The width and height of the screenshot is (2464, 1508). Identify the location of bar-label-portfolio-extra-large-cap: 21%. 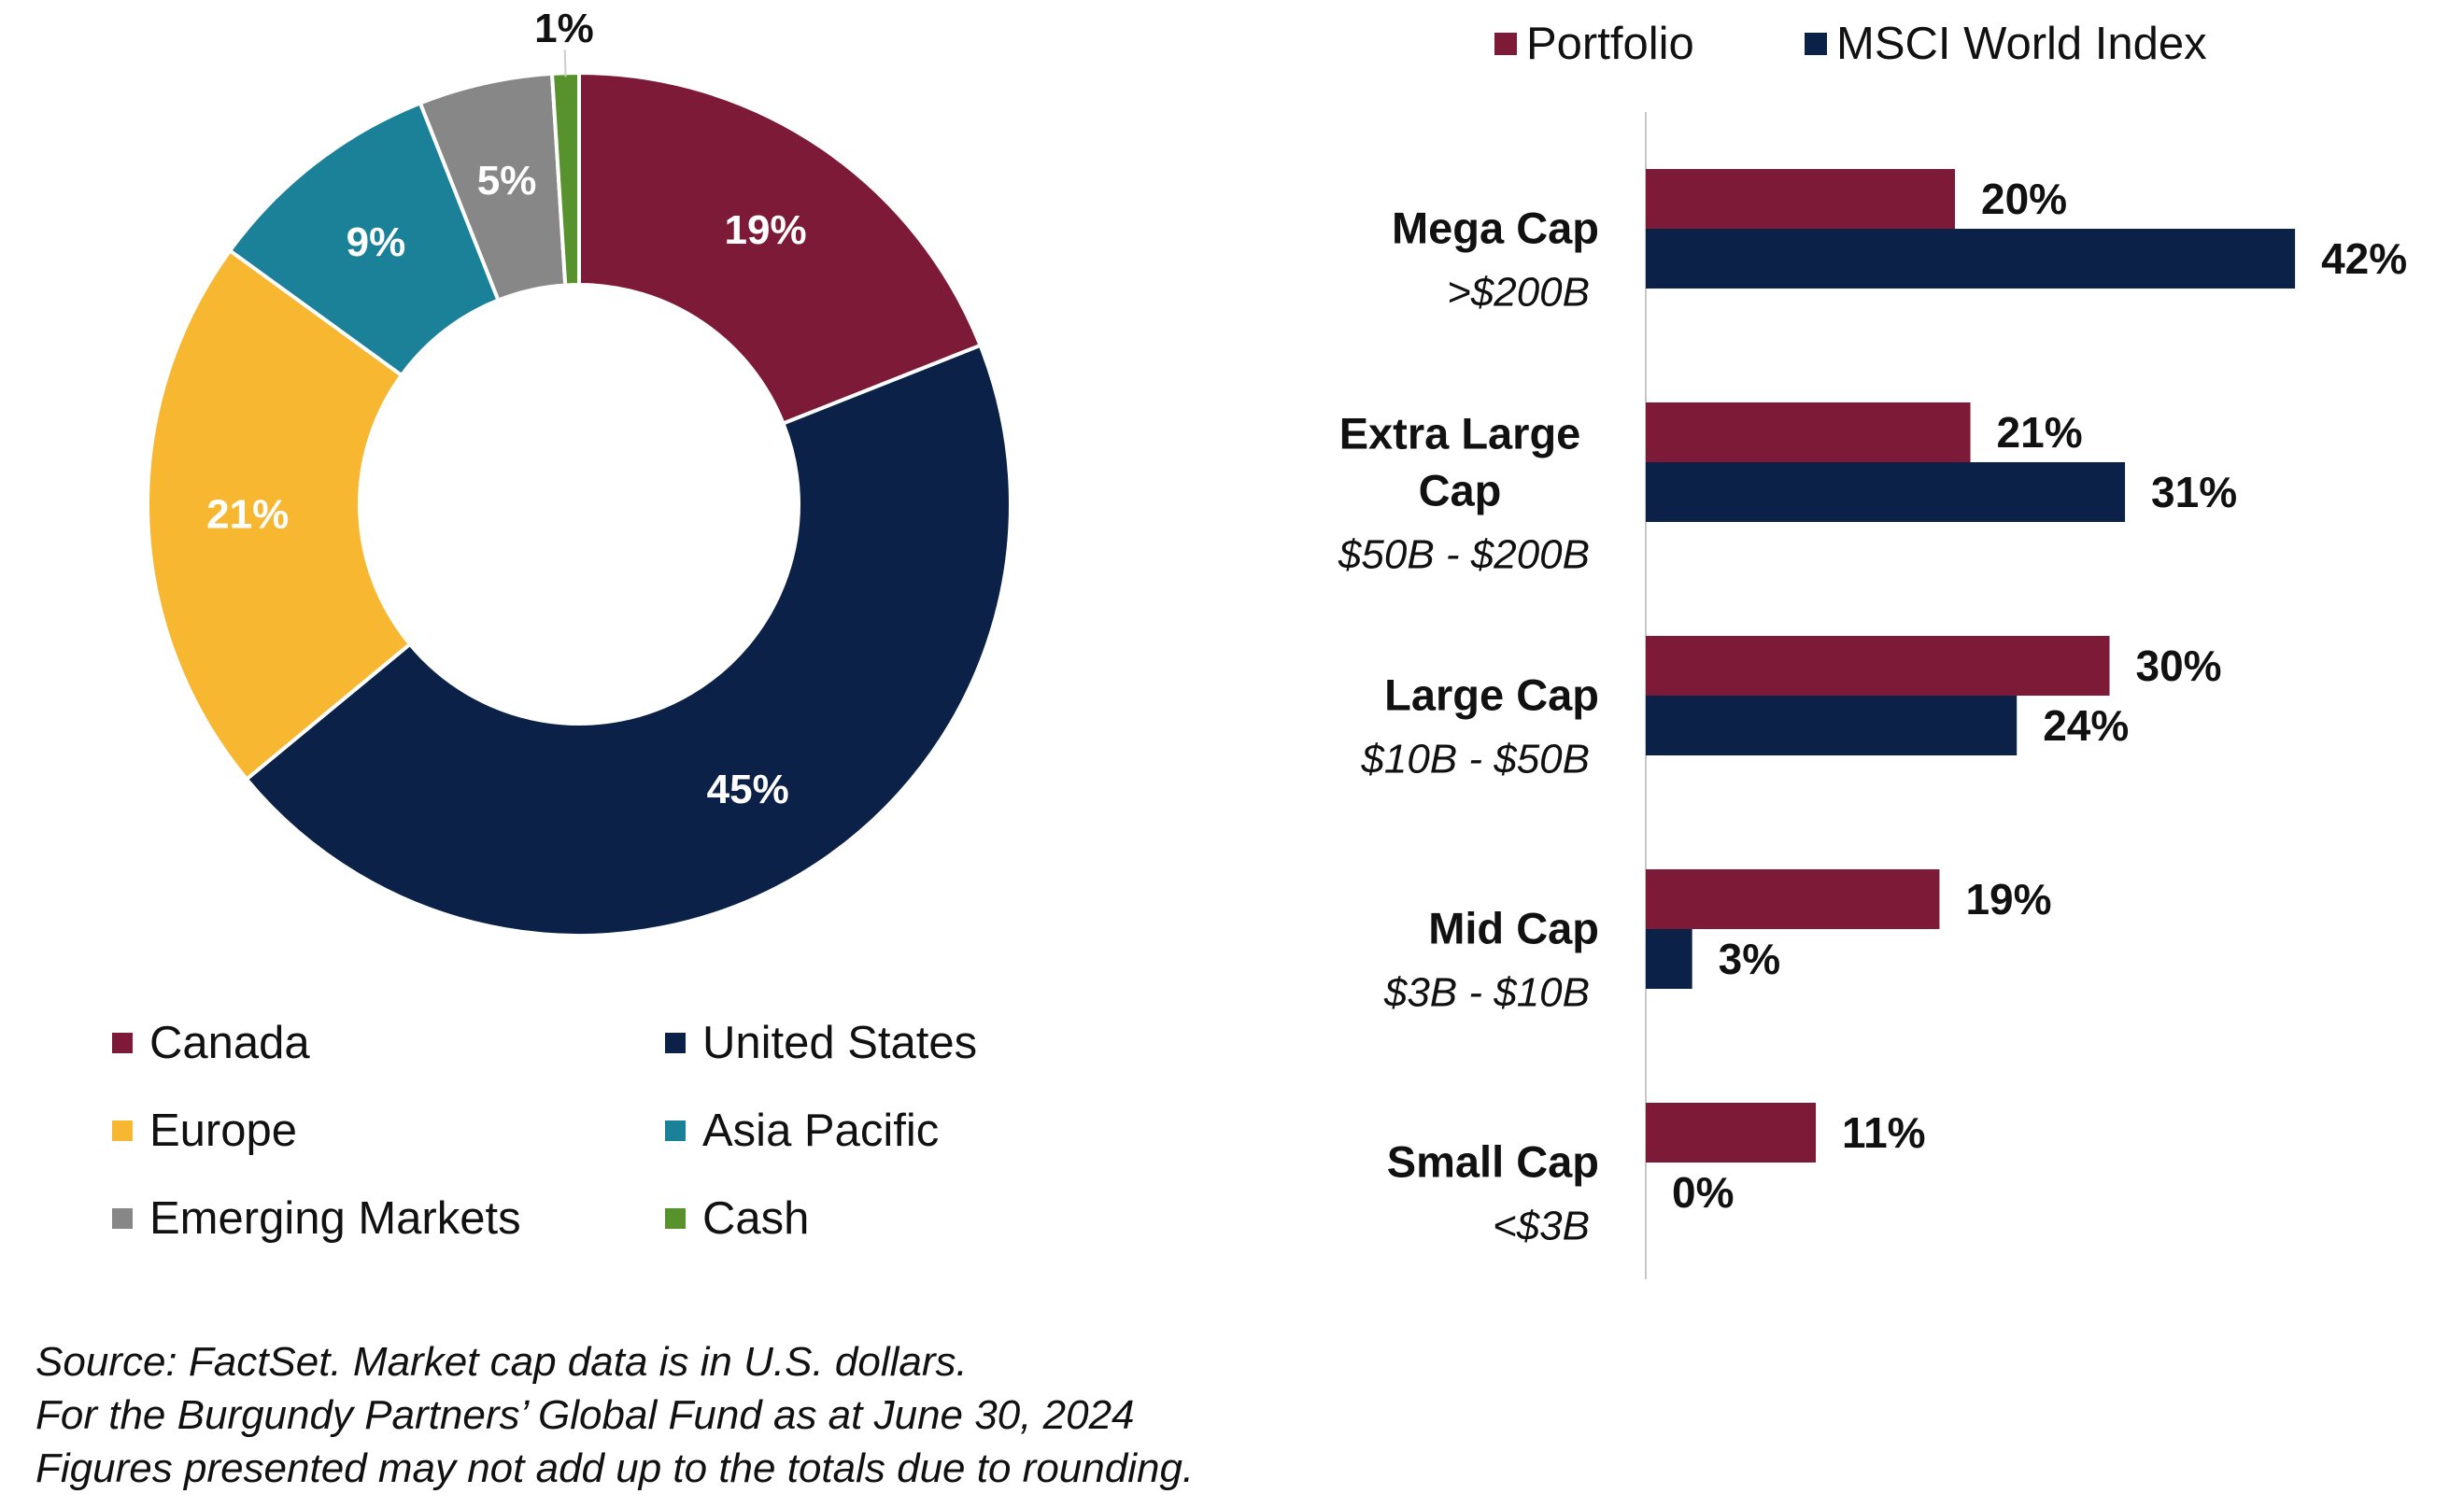
(2040, 432).